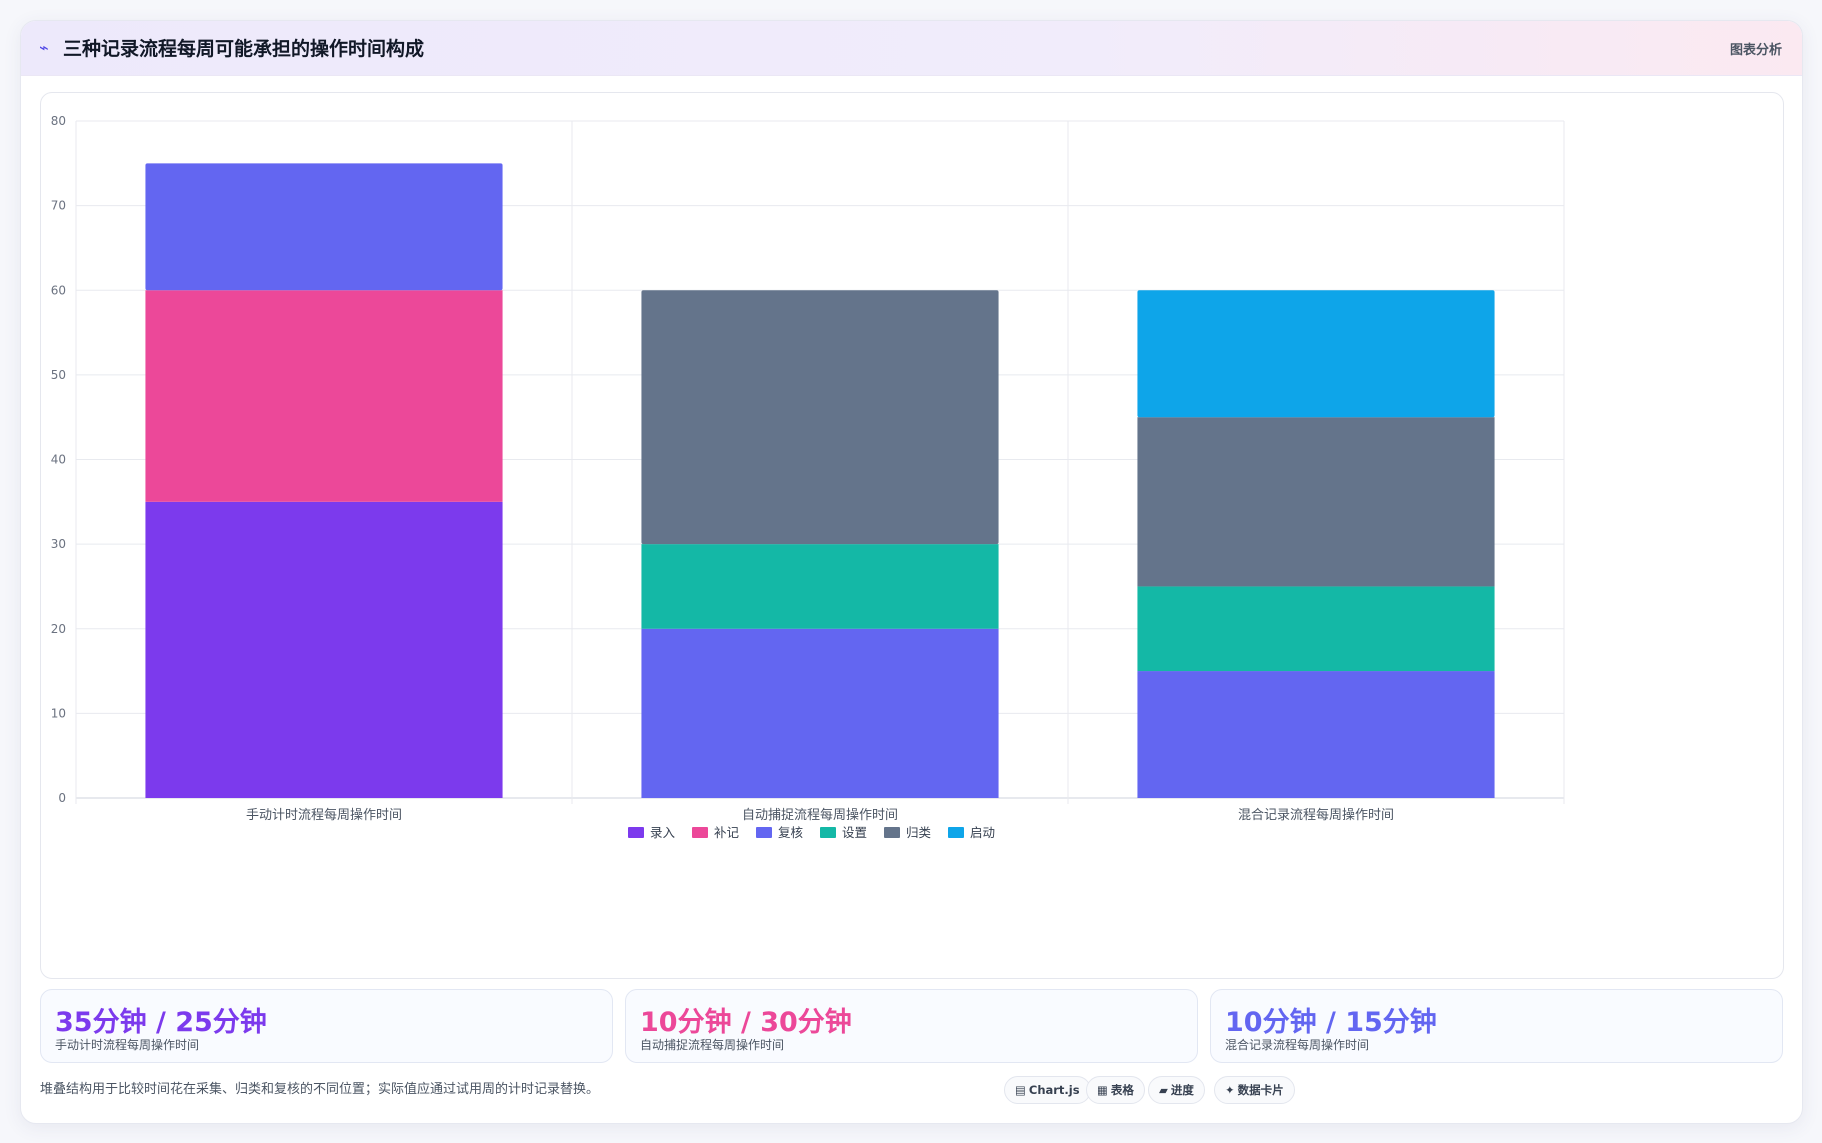 This screenshot has width=1822, height=1143. I want to click on y-tick-label: 0, so click(62, 798).